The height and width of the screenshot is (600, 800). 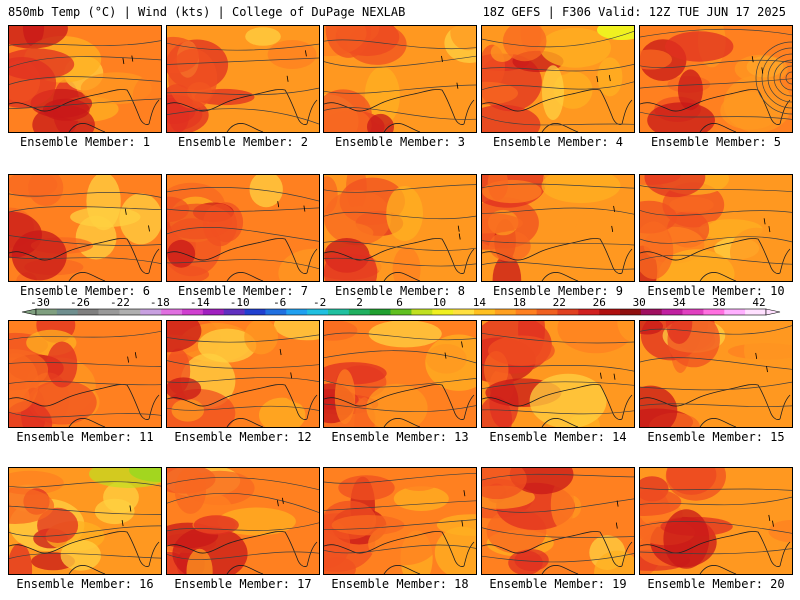 I want to click on ensemble-member-label: Ensemble Member: 14, so click(x=558, y=437).